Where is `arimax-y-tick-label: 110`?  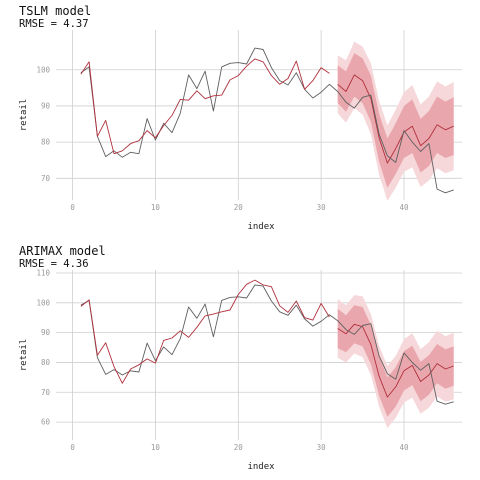
arimax-y-tick-label: 110 is located at coordinates (43, 272).